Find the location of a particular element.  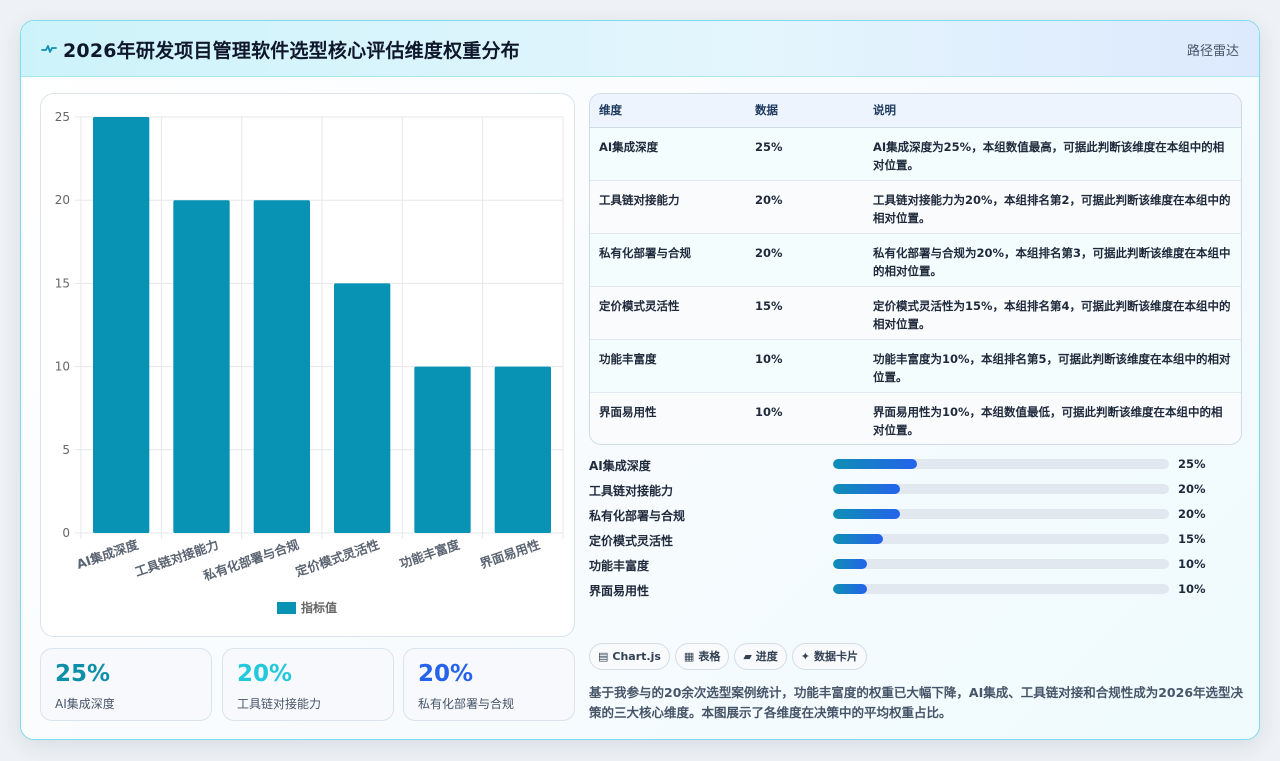

stat-value: 25% is located at coordinates (83, 674).